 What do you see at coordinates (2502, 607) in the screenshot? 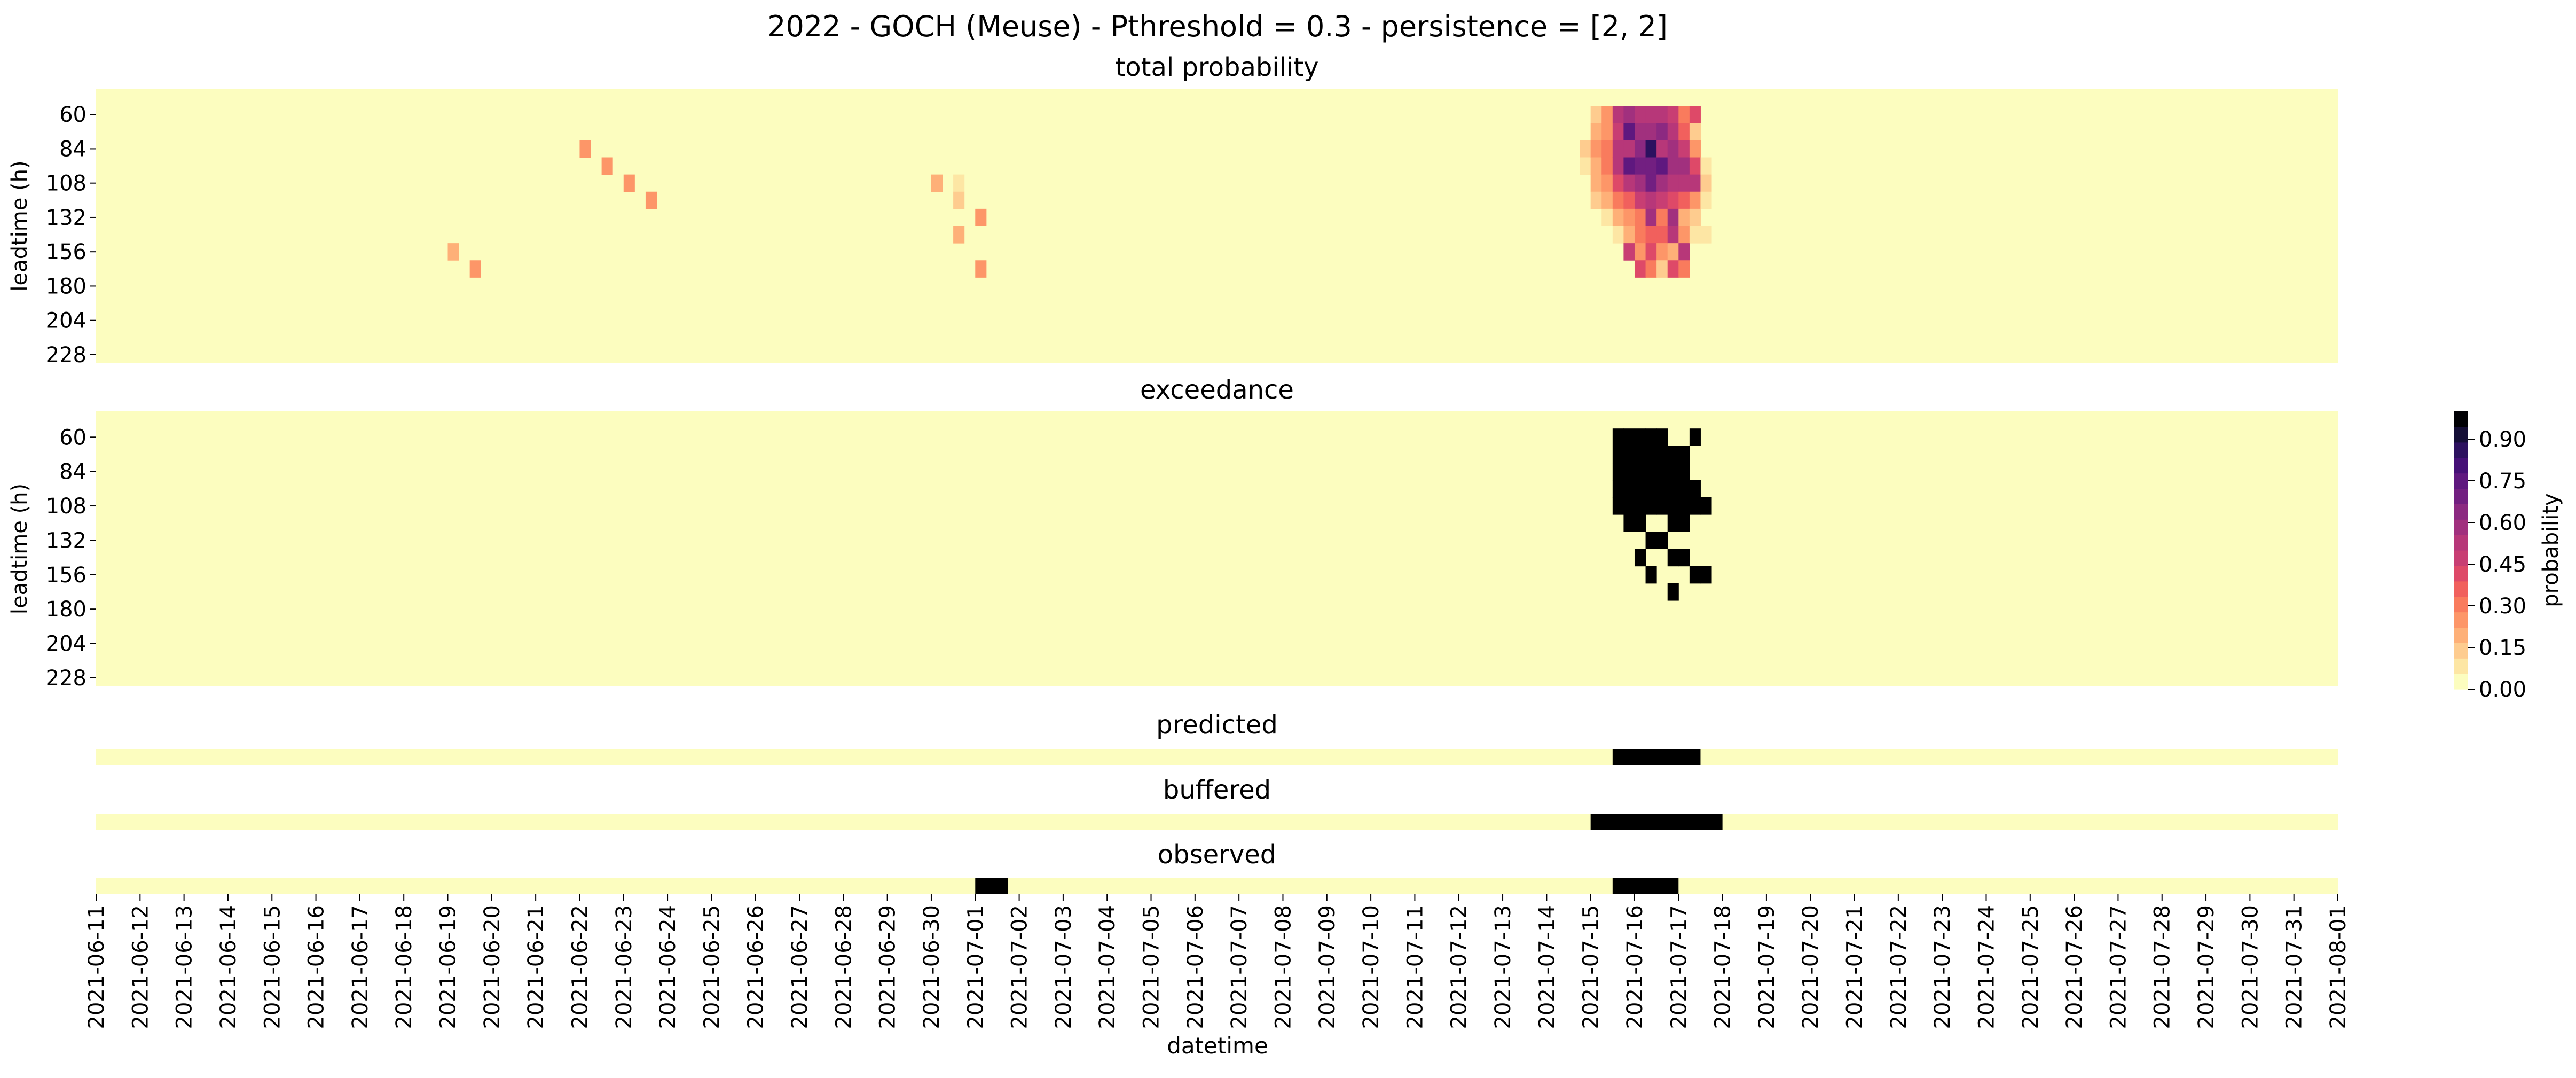
I see `colorbar-tick-label: 0.30` at bounding box center [2502, 607].